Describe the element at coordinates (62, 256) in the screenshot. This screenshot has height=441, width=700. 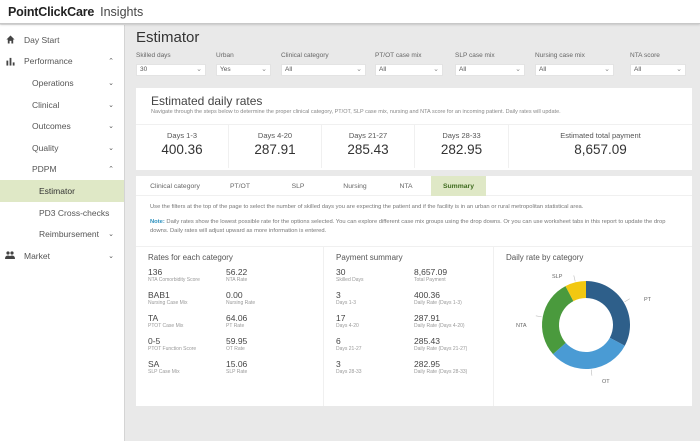
I see `sidebar-item-market: Market ⌄` at that location.